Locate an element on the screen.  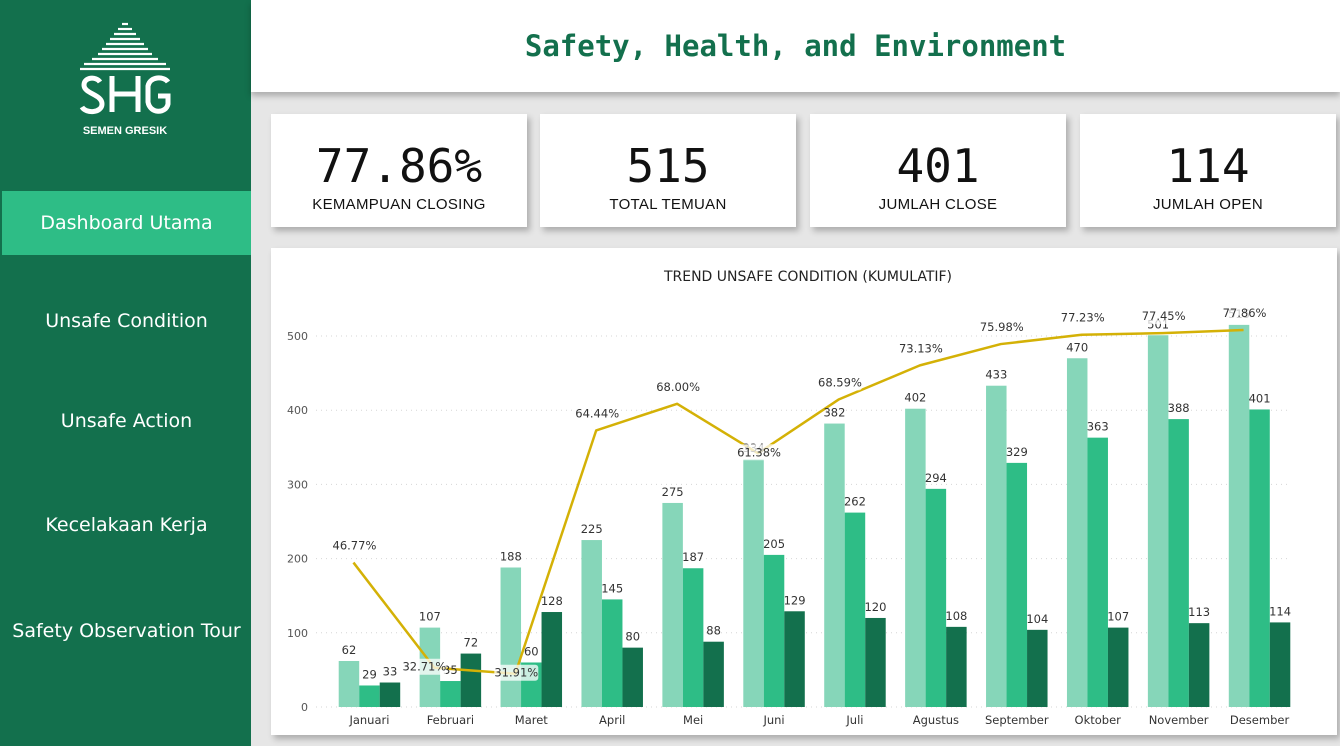
logo-text: SEMEN GRESIK is located at coordinates (125, 131).